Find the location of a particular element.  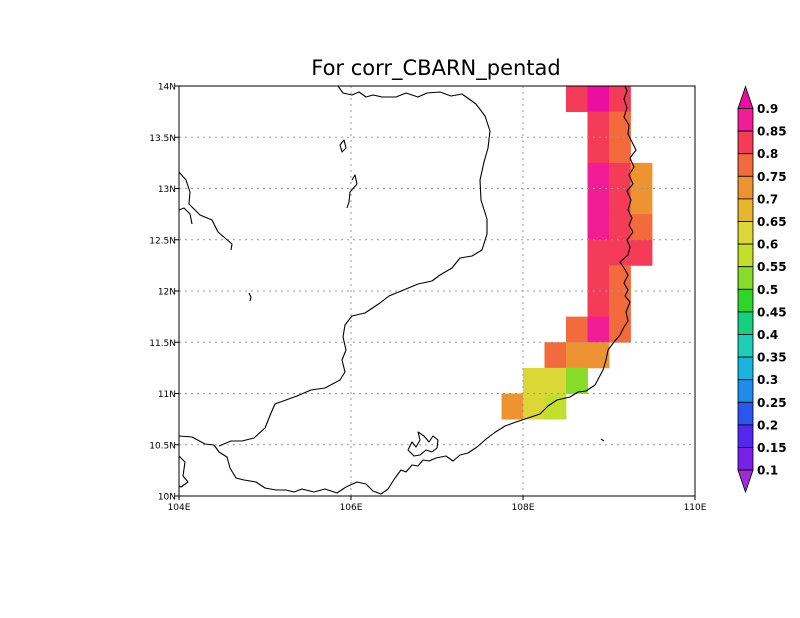

delta-islands is located at coordinates (423, 444).